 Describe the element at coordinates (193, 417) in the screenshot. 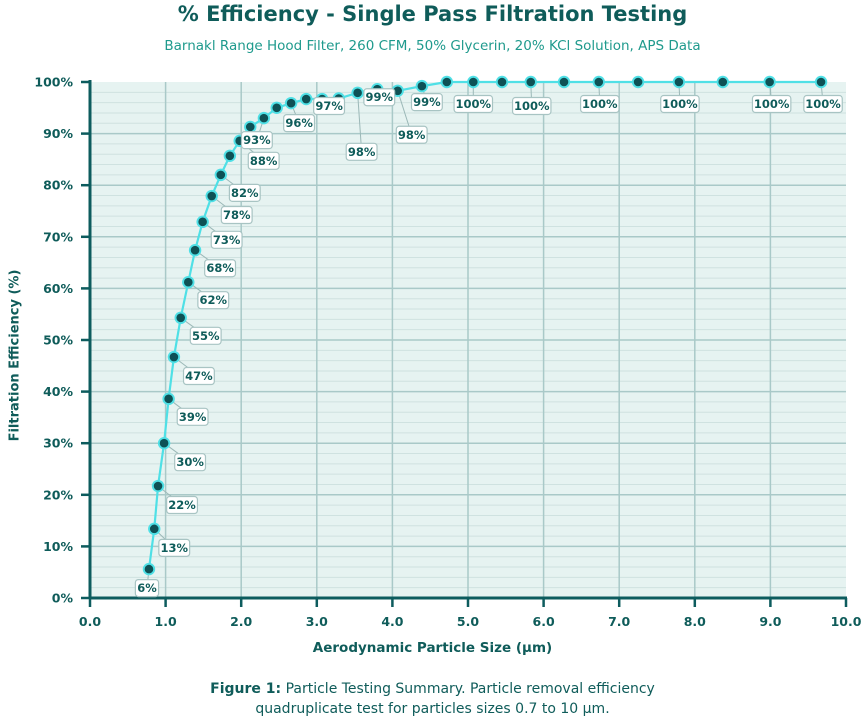

I see `data-label-text: 39%` at that location.